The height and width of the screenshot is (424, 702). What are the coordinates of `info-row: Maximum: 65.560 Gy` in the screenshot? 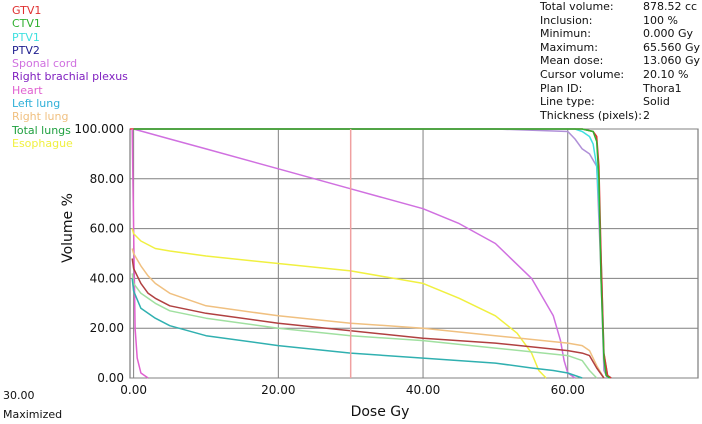 It's located at (620, 48).